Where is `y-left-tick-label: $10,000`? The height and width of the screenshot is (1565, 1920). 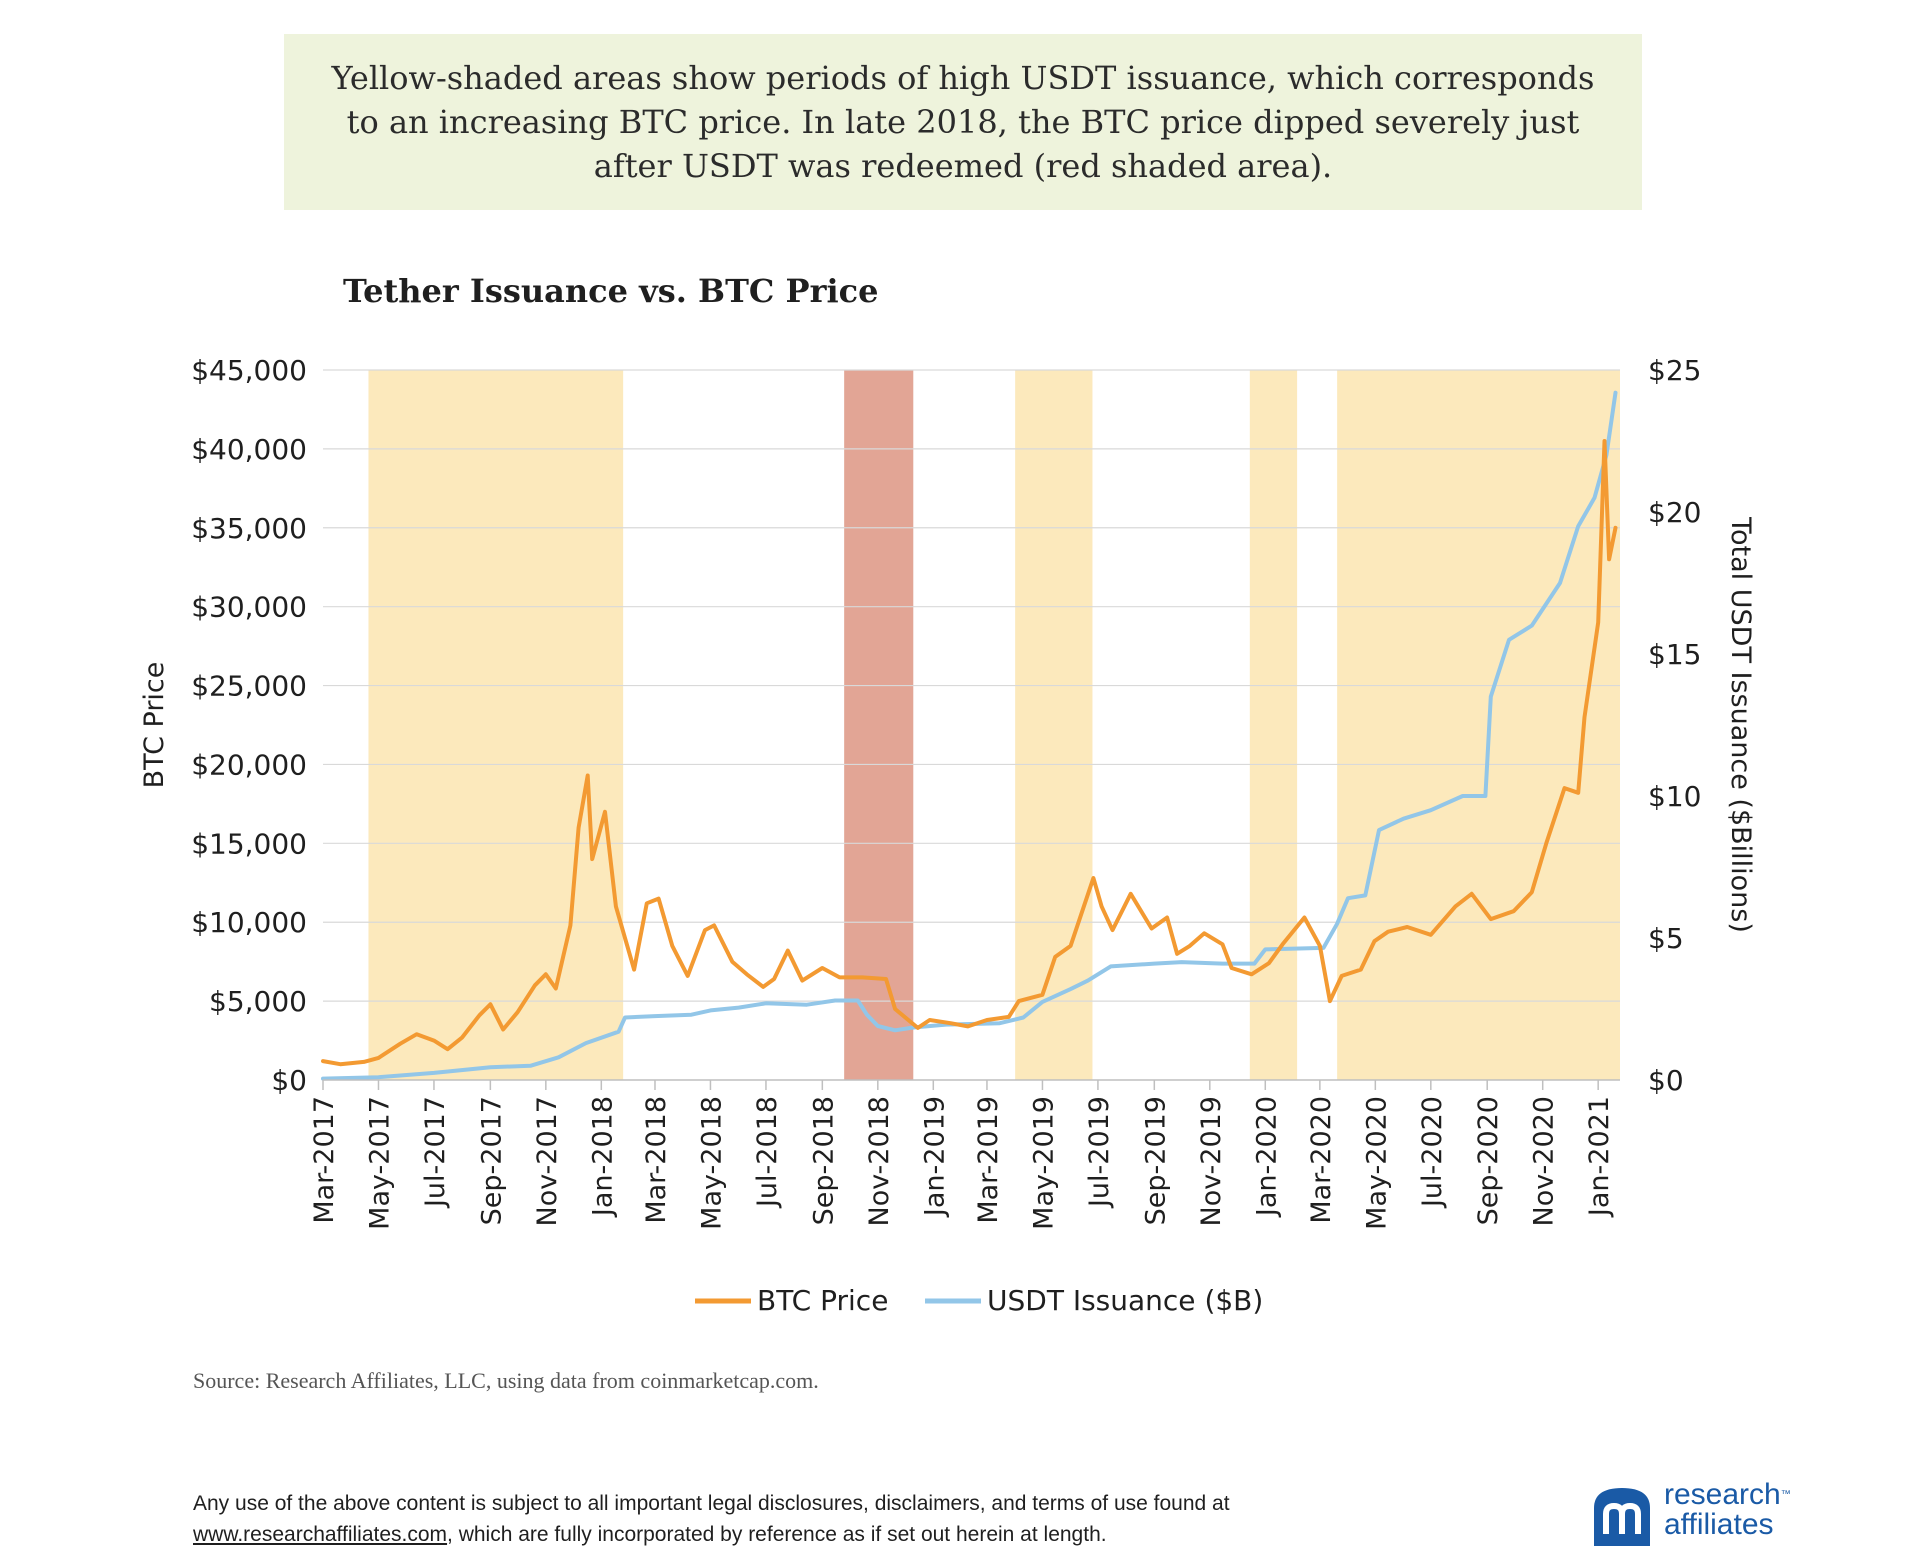
y-left-tick-label: $10,000 is located at coordinates (249, 922).